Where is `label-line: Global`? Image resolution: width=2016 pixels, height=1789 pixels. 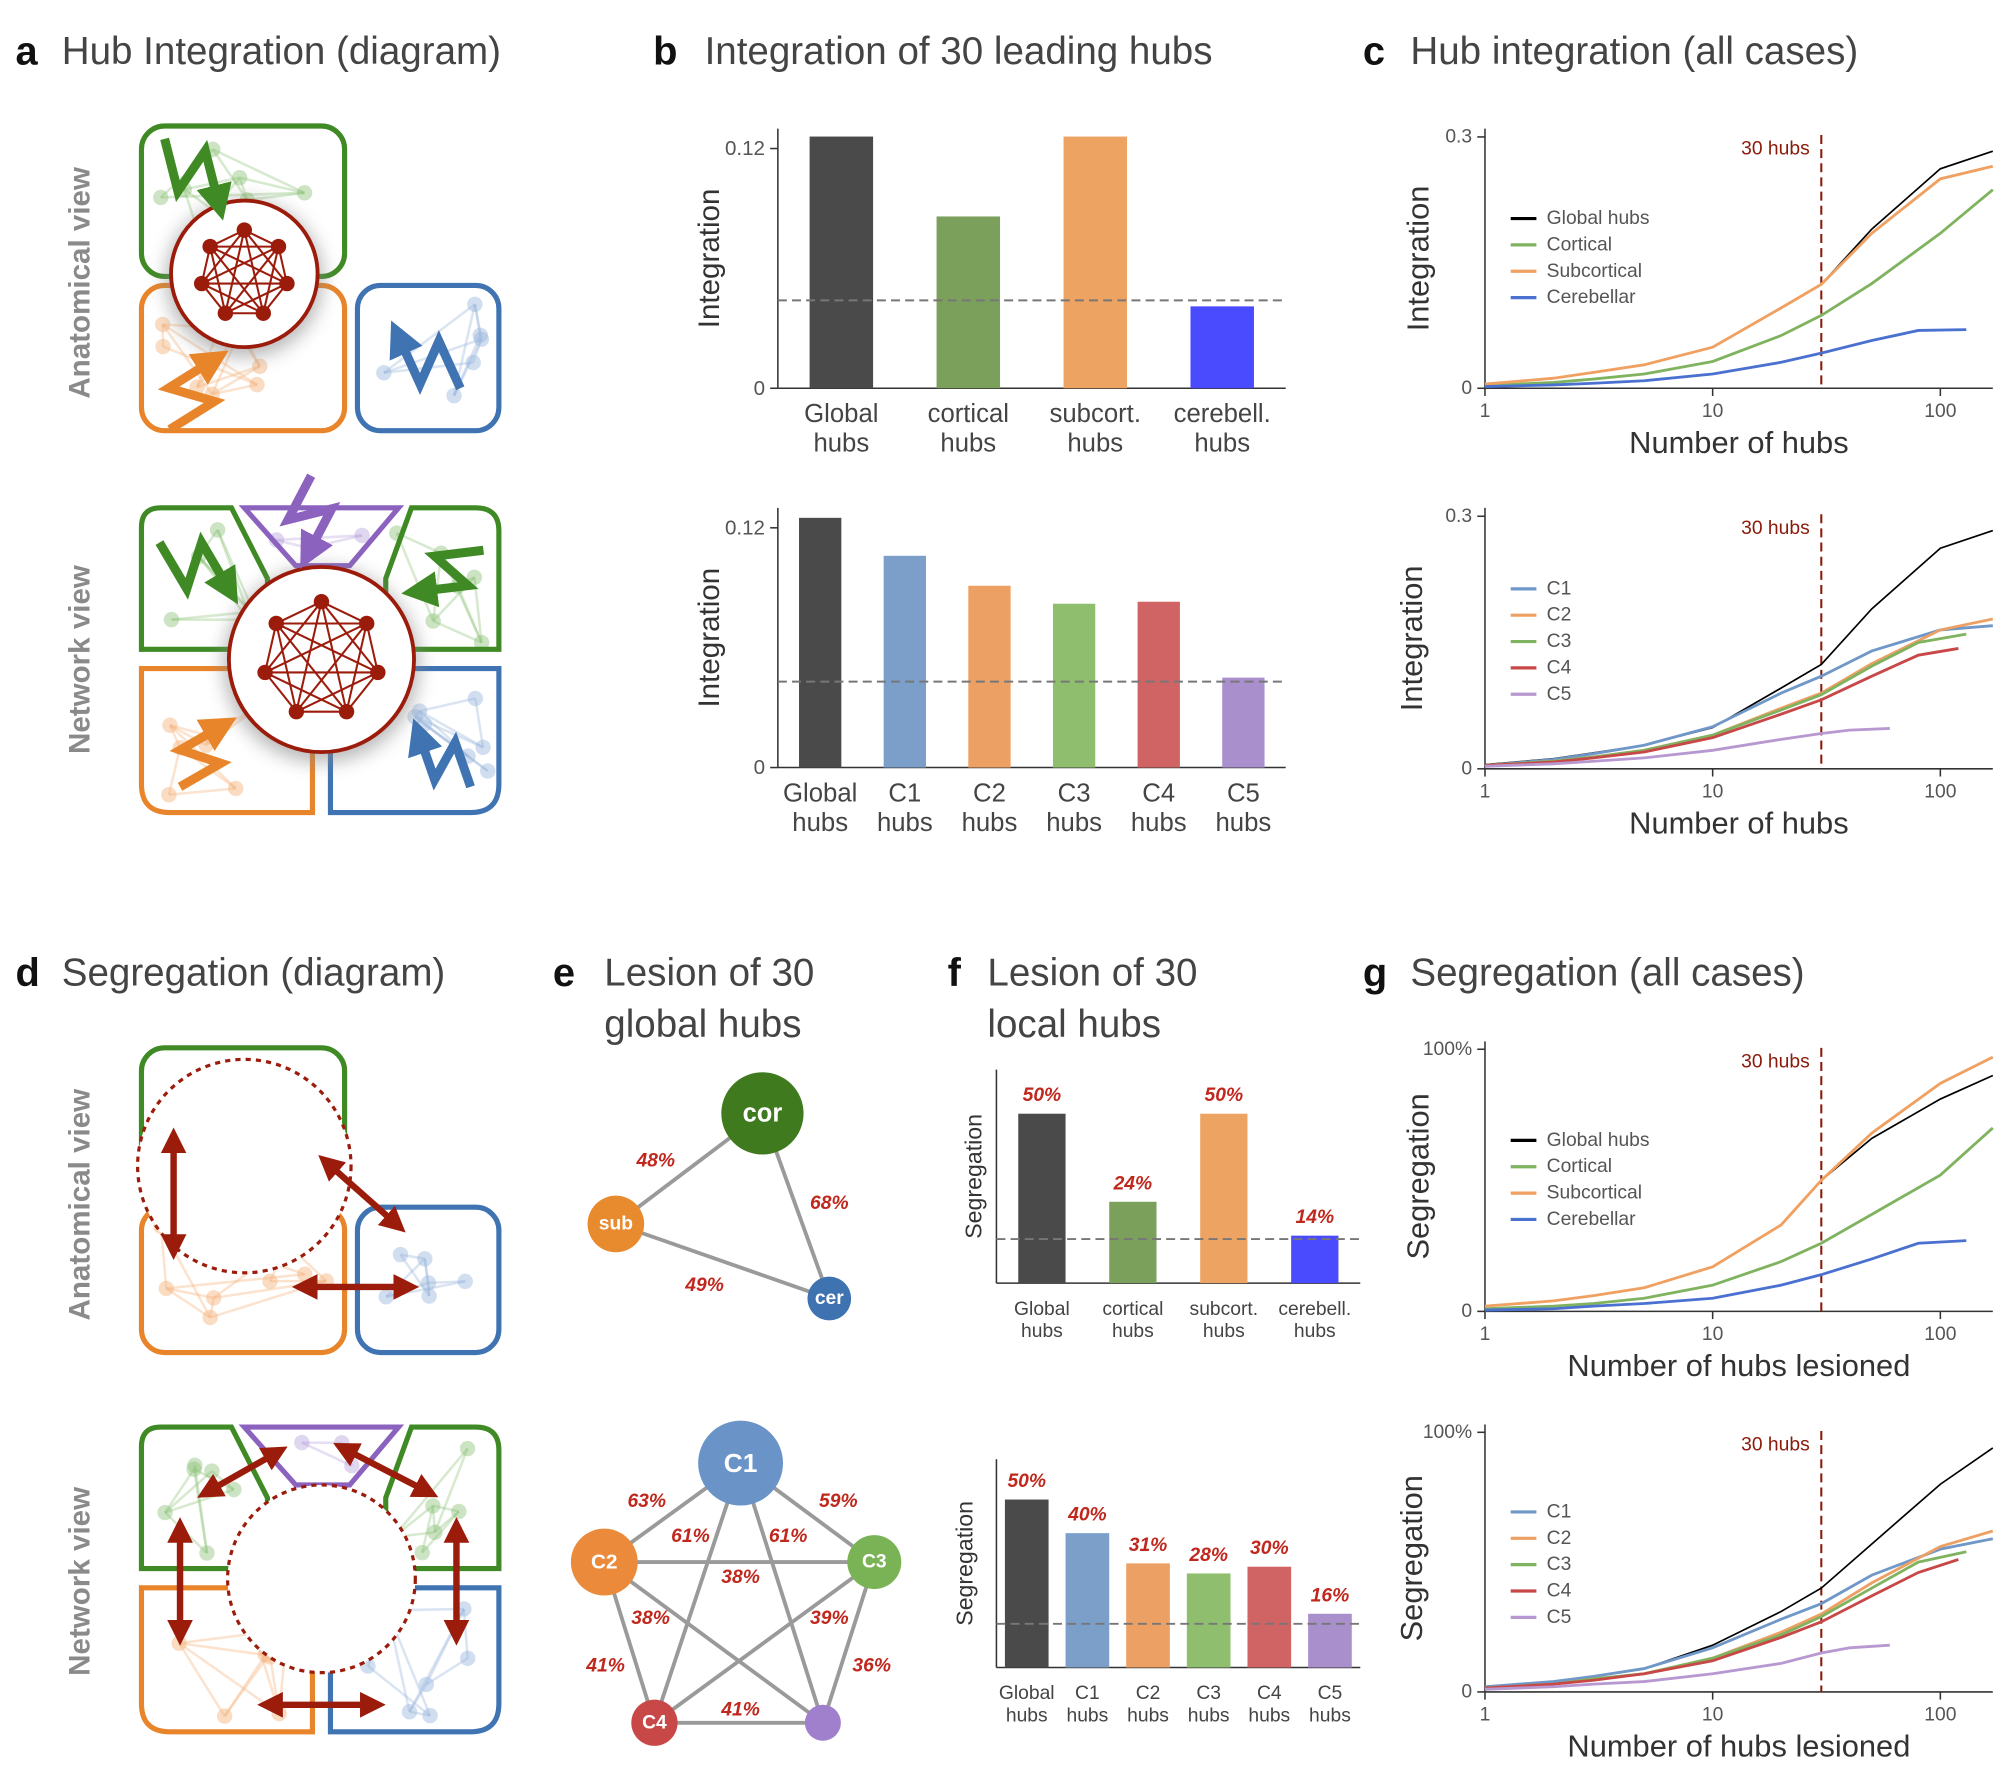 label-line: Global is located at coordinates (820, 793).